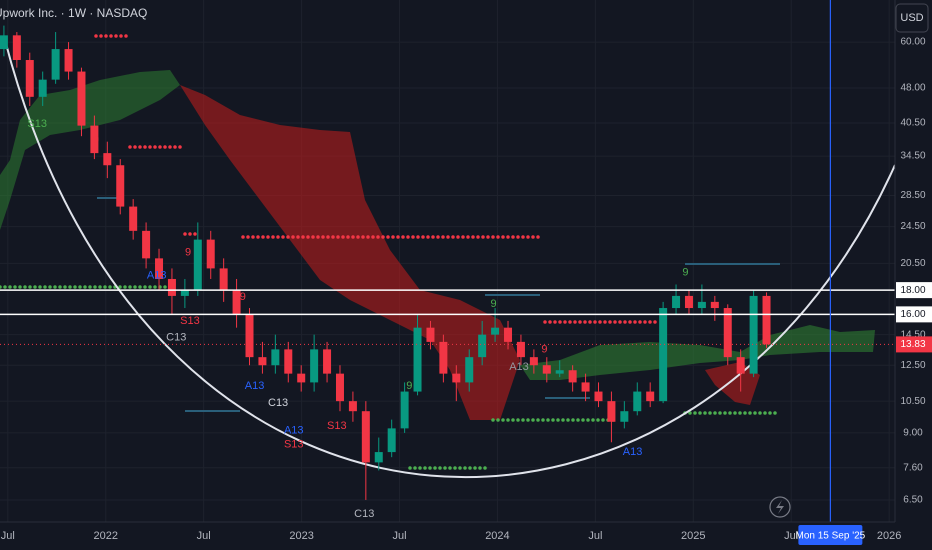 The width and height of the screenshot is (932, 550). I want to click on last-price-tag, so click(914, 344).